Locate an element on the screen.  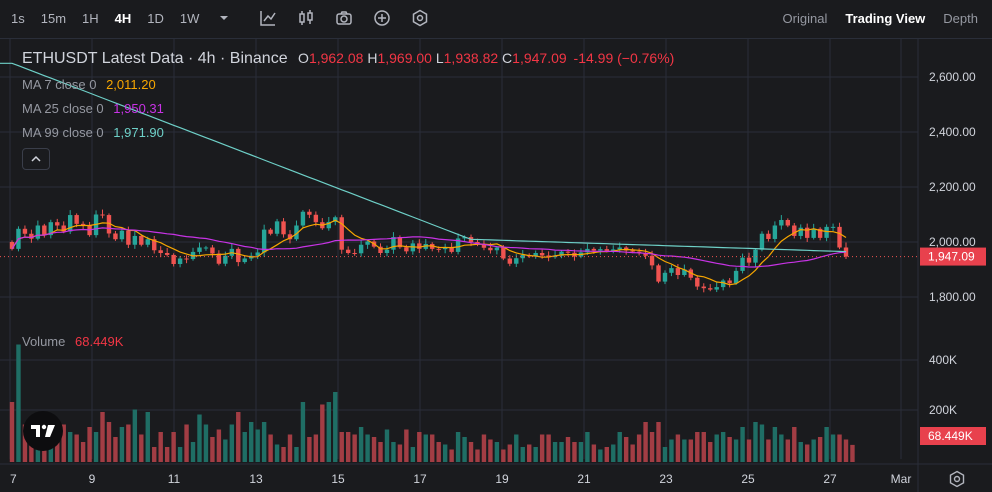
timeframe-1d: 1D is located at coordinates (155, 18).